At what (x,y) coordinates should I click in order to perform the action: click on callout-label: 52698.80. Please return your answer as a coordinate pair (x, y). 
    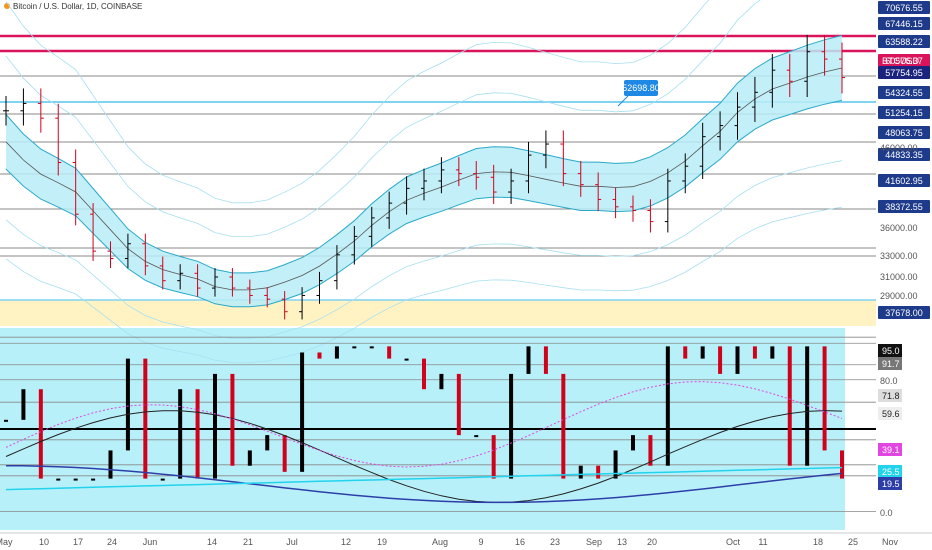
    Looking at the image, I should click on (641, 88).